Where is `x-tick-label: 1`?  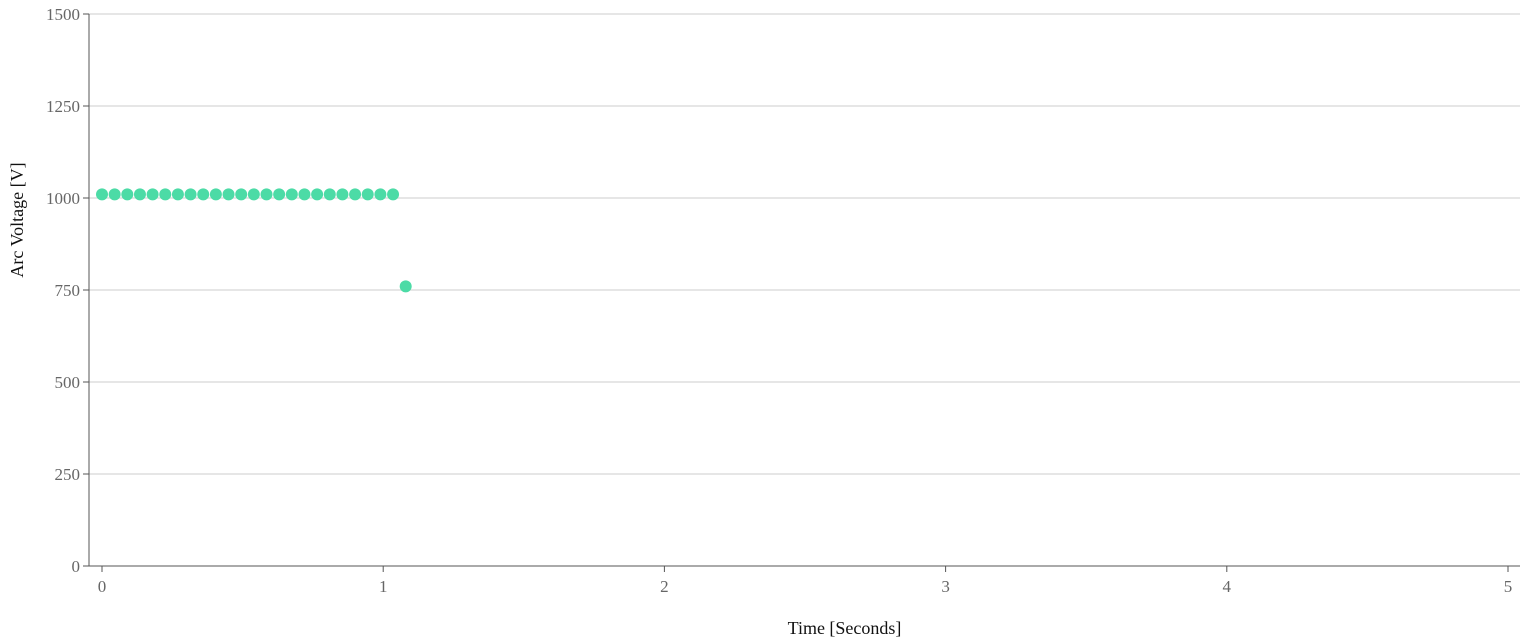 x-tick-label: 1 is located at coordinates (383, 586).